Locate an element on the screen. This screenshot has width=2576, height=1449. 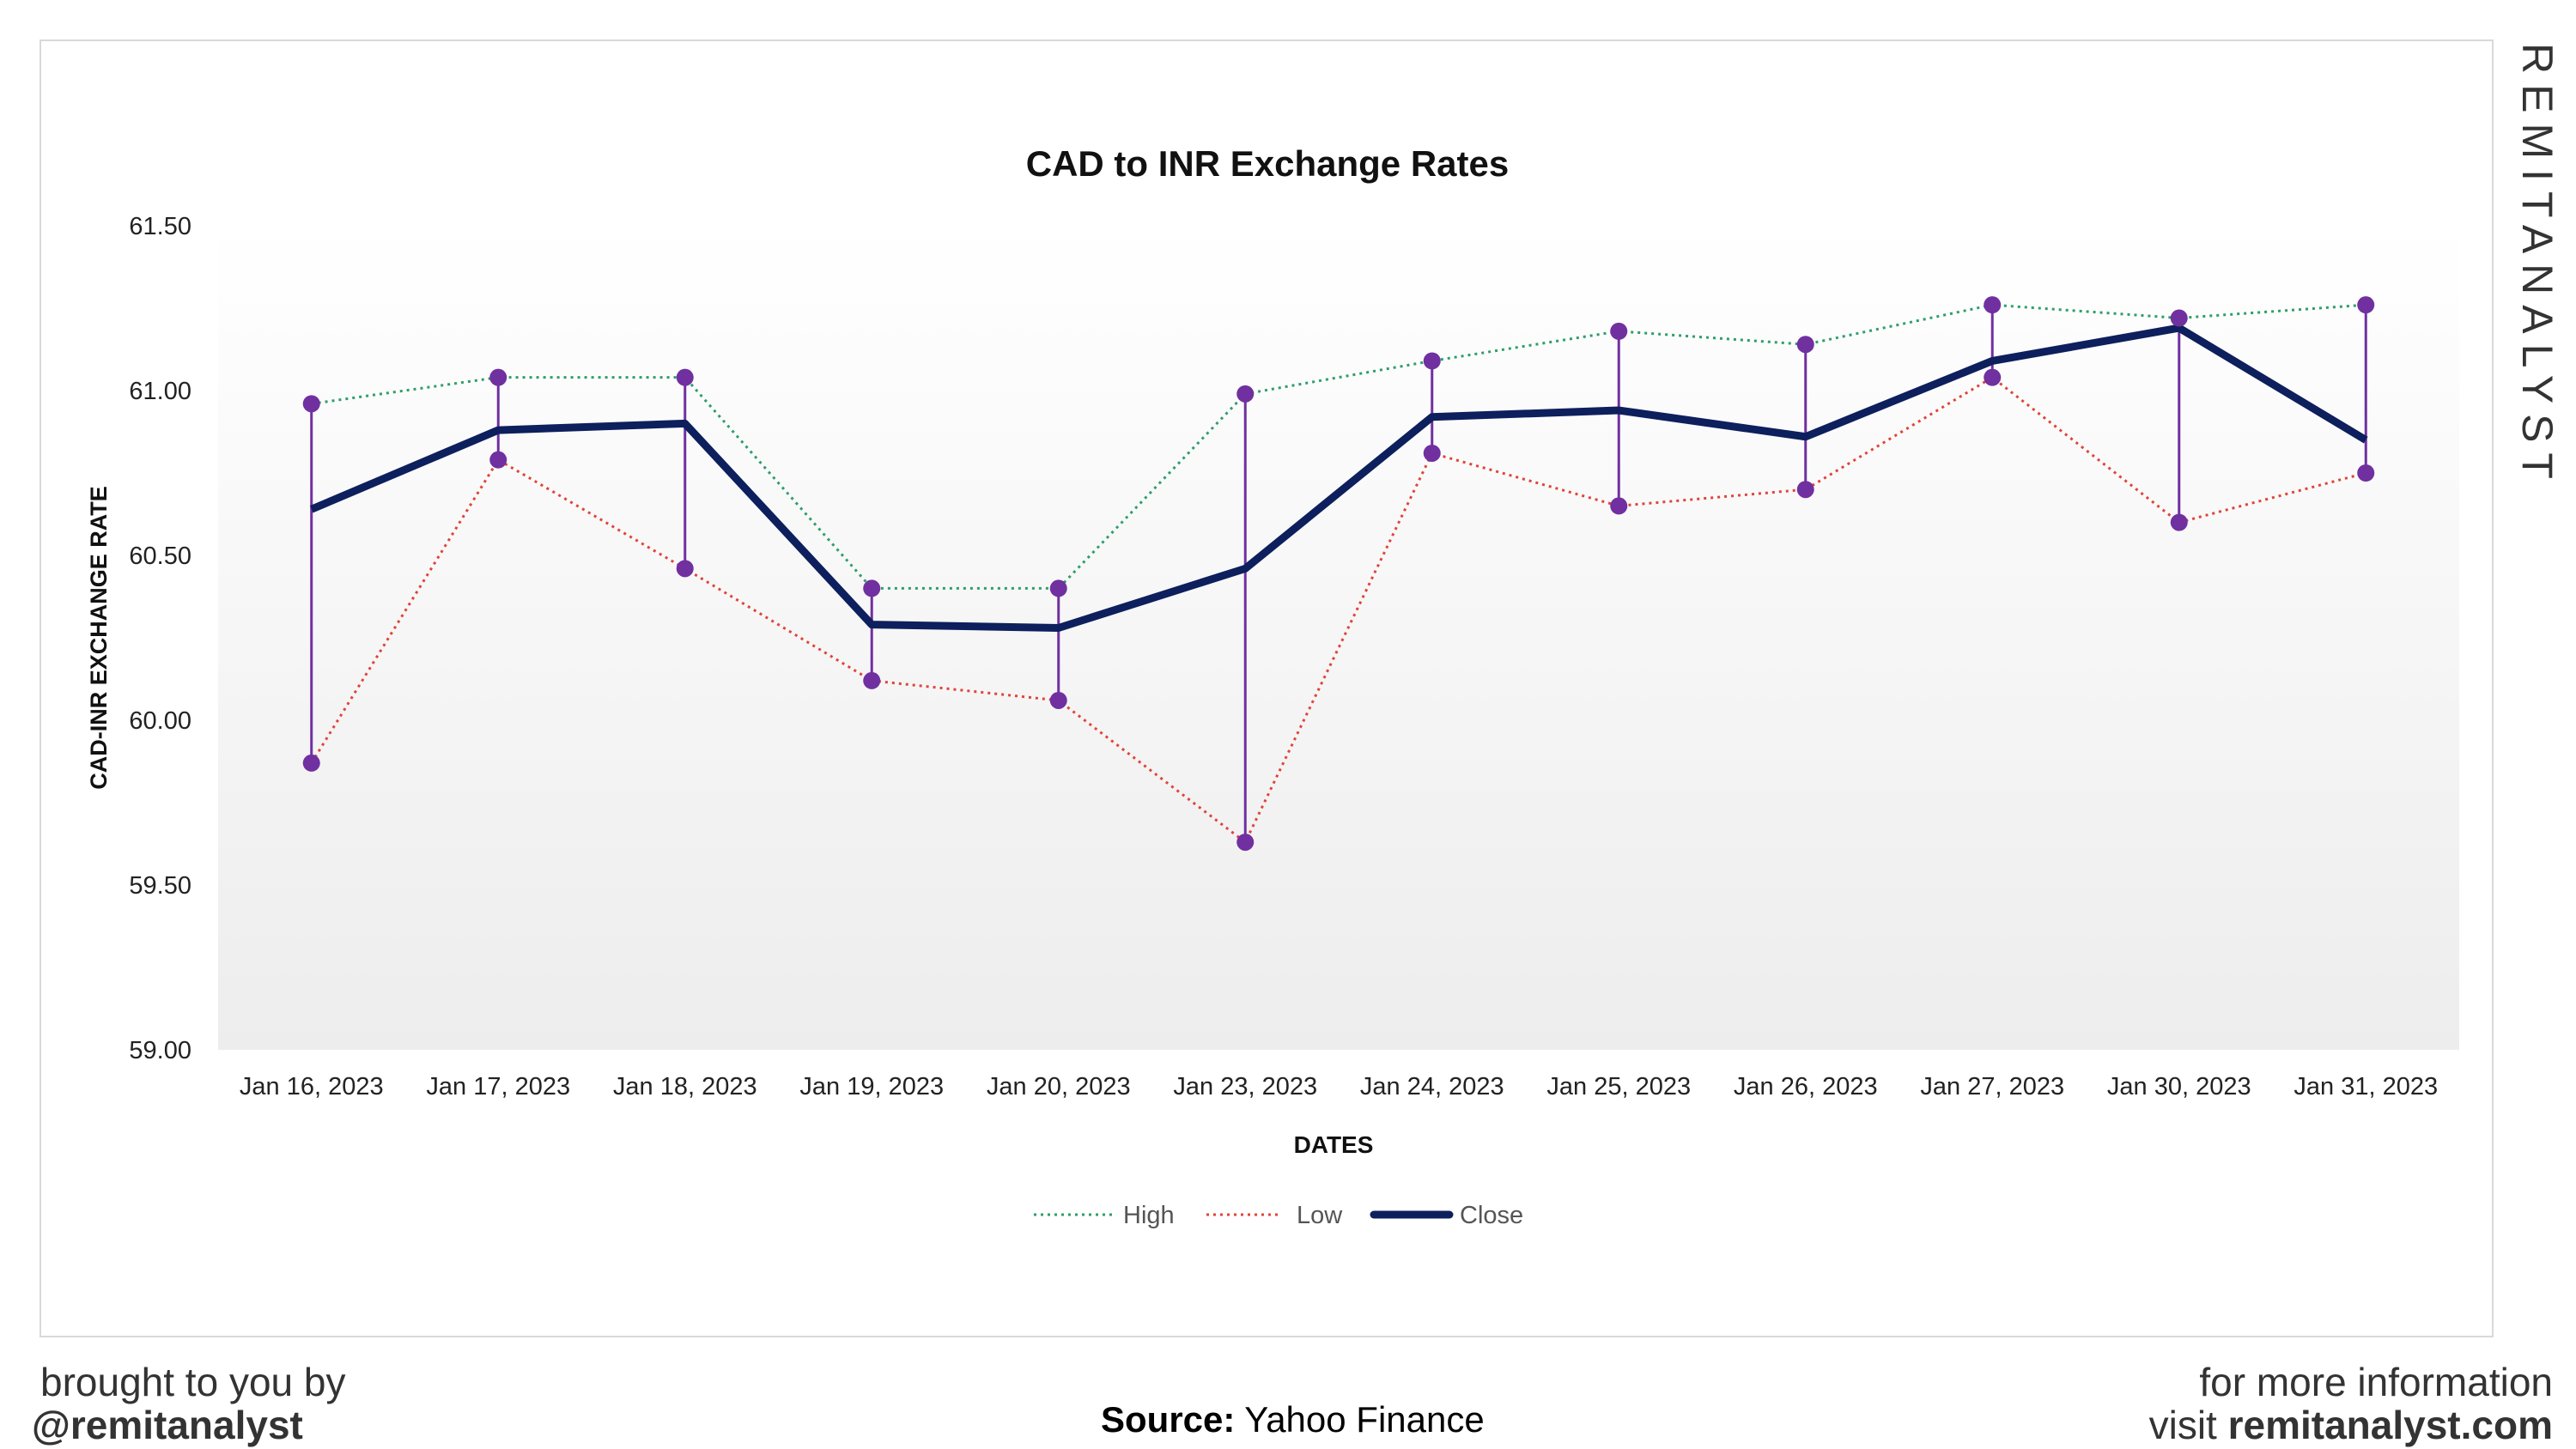
x-tick-label: Jan 18, 2023 is located at coordinates (685, 1086).